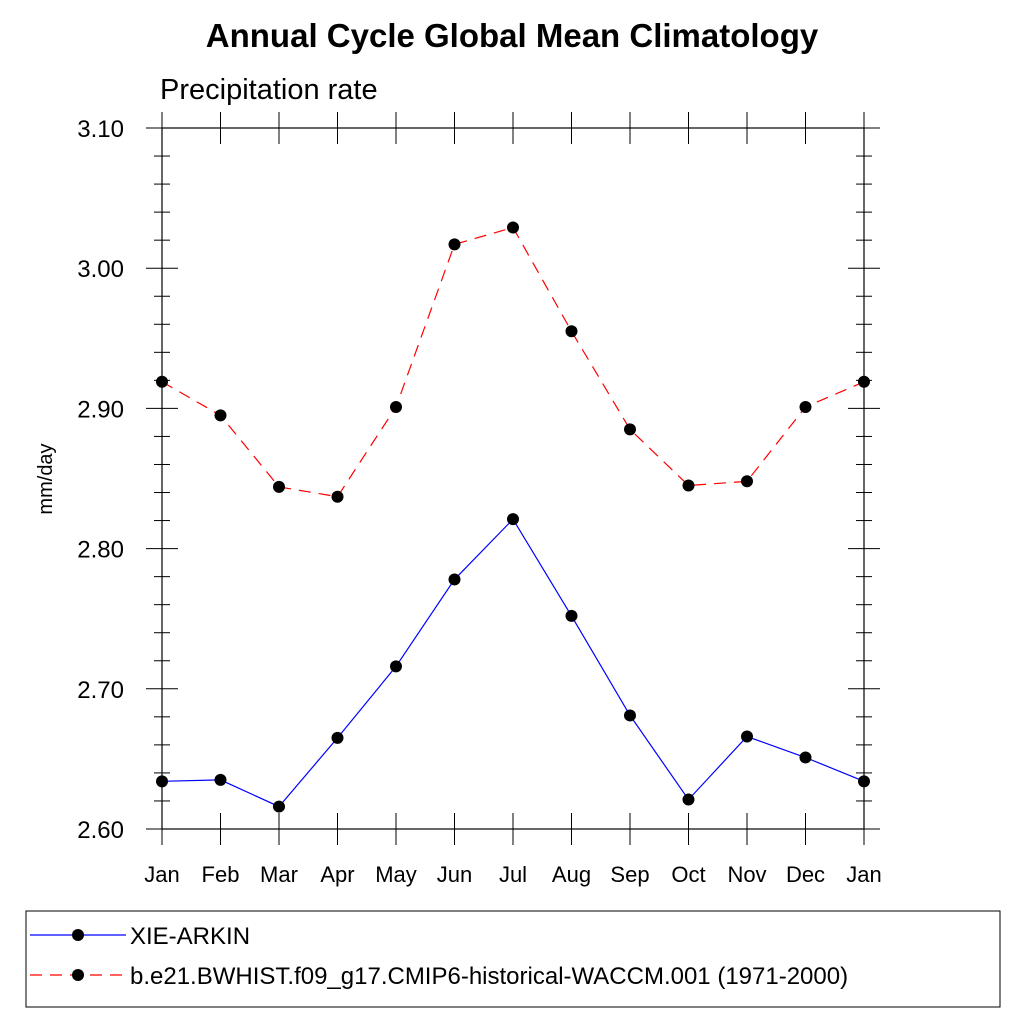 The image size is (1024, 1024). What do you see at coordinates (100, 409) in the screenshot?
I see `y-tick-label: 2.90` at bounding box center [100, 409].